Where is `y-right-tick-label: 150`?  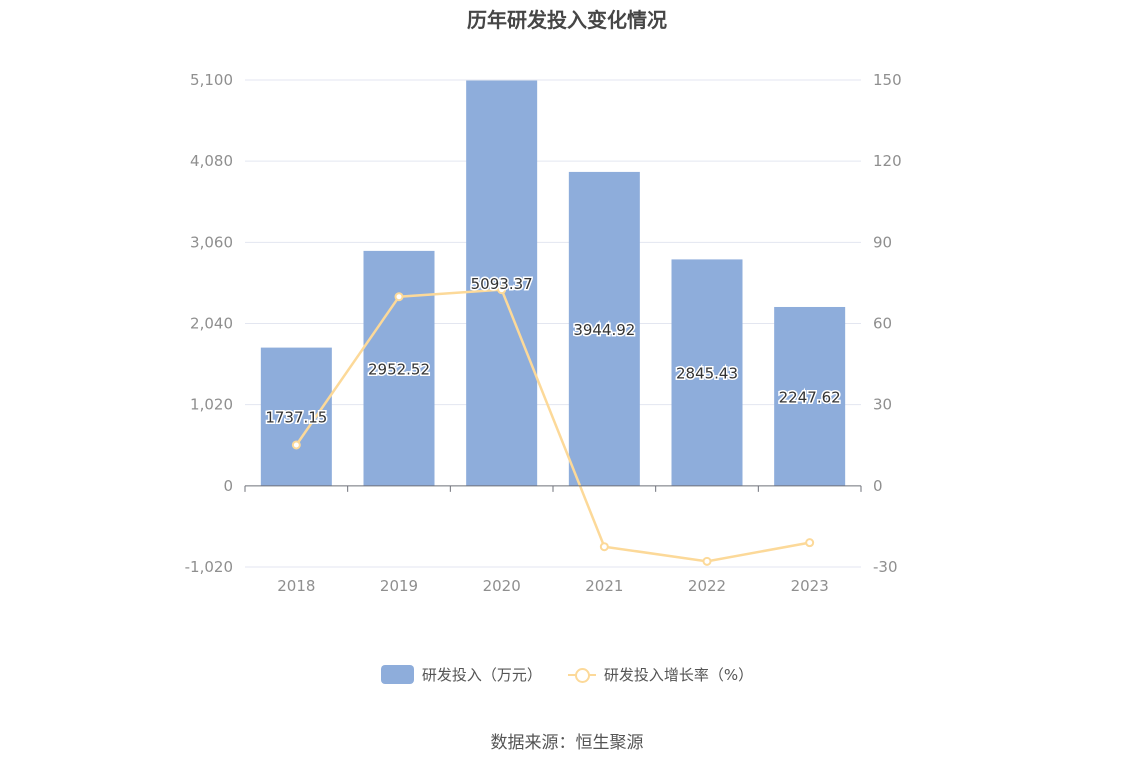 y-right-tick-label: 150 is located at coordinates (887, 80).